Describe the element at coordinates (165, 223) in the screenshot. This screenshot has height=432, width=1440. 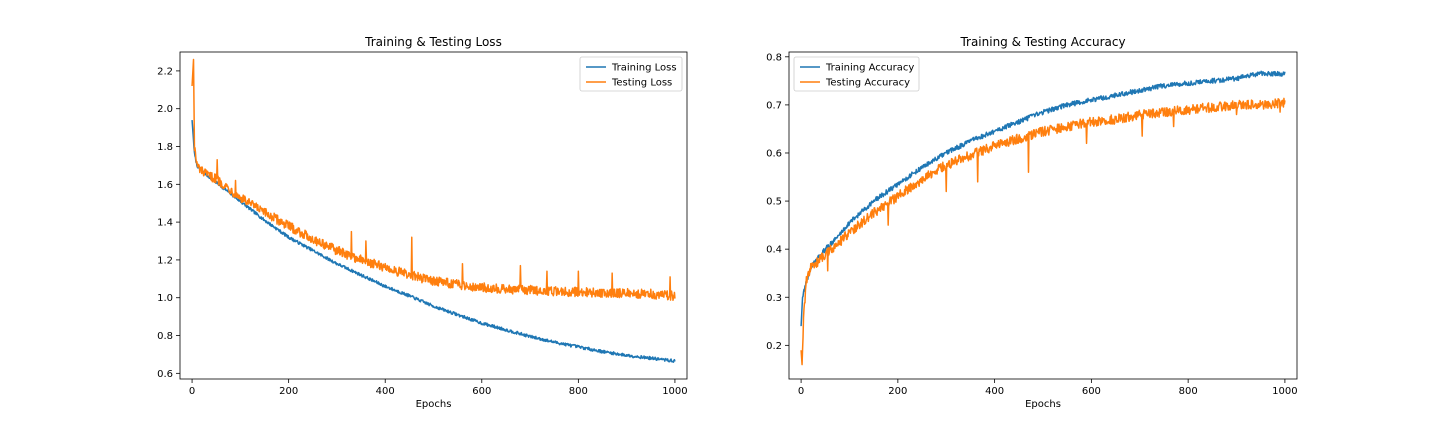
I see `y-tick-label: 1.4` at that location.